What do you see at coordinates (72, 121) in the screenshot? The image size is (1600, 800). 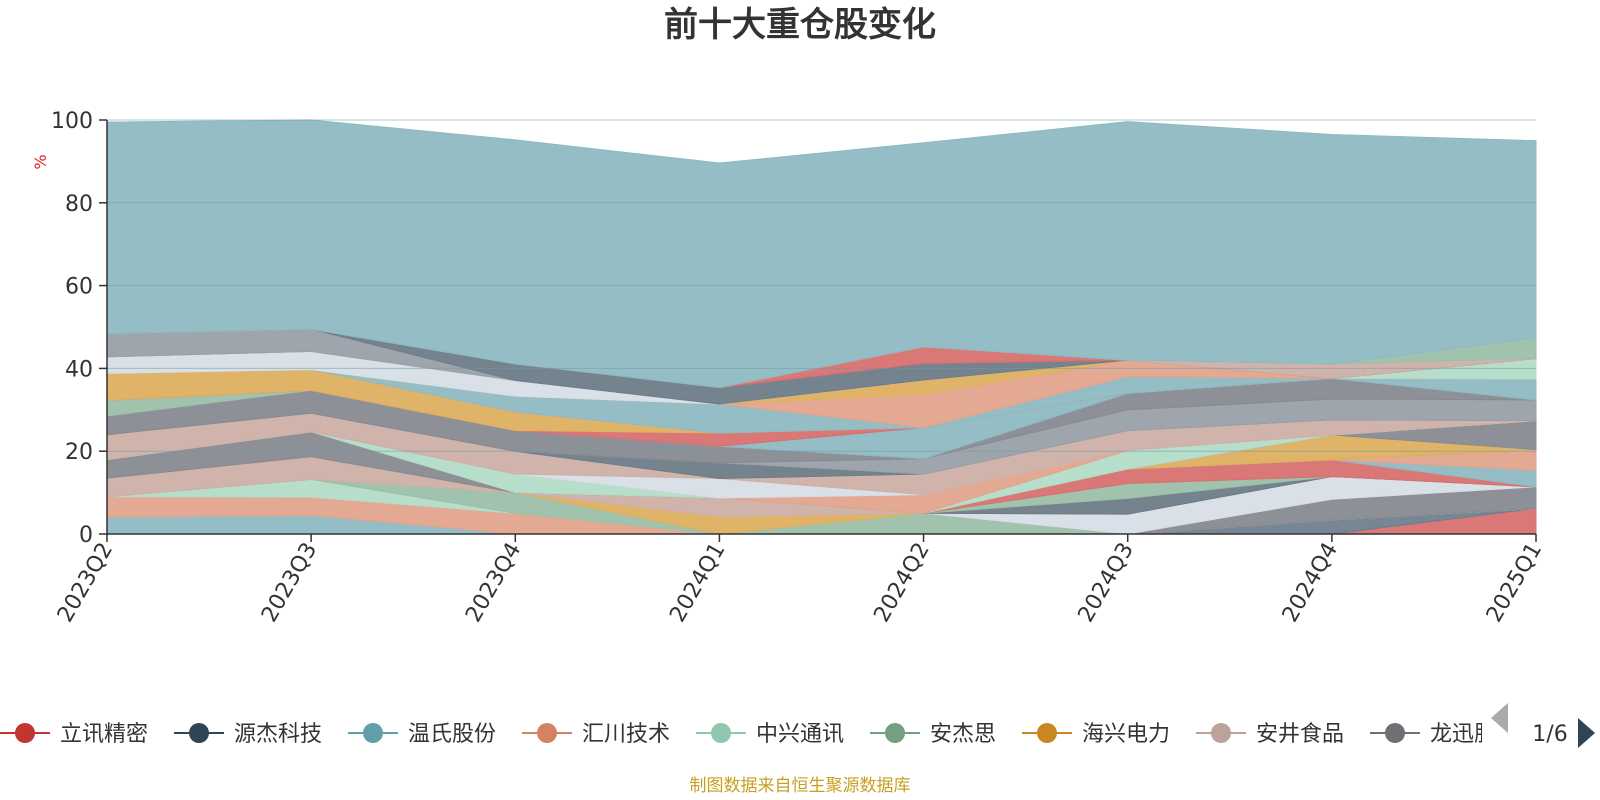 I see `y-tick-label: 100` at bounding box center [72, 121].